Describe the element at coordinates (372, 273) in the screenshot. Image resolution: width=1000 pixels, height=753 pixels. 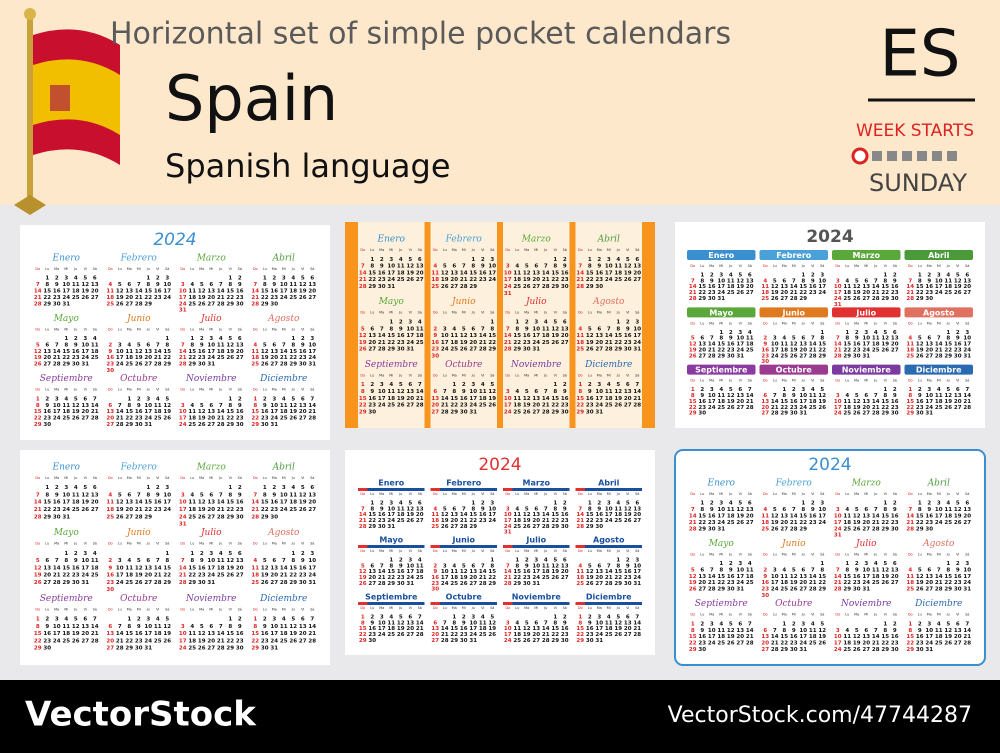
I see `day-number: 15` at that location.